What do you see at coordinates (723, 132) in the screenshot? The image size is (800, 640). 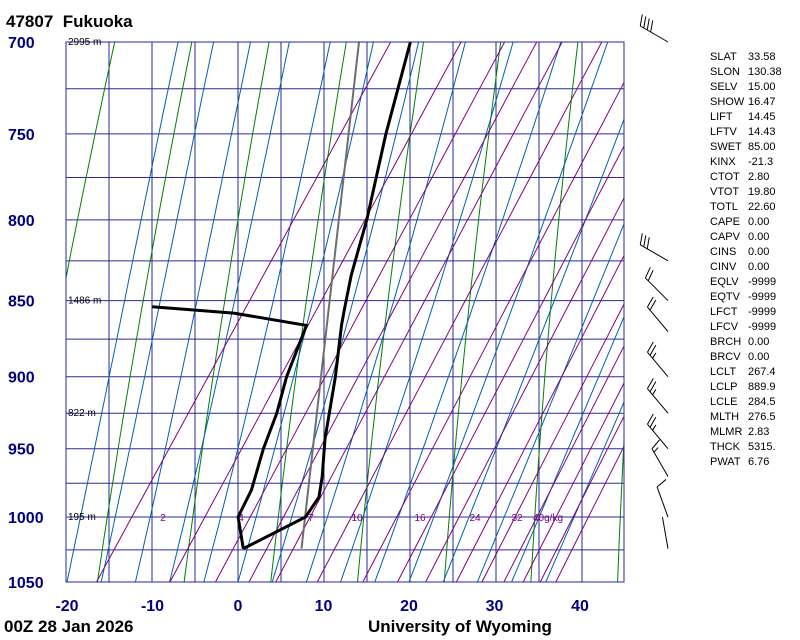 I see `index-key: LFTV` at bounding box center [723, 132].